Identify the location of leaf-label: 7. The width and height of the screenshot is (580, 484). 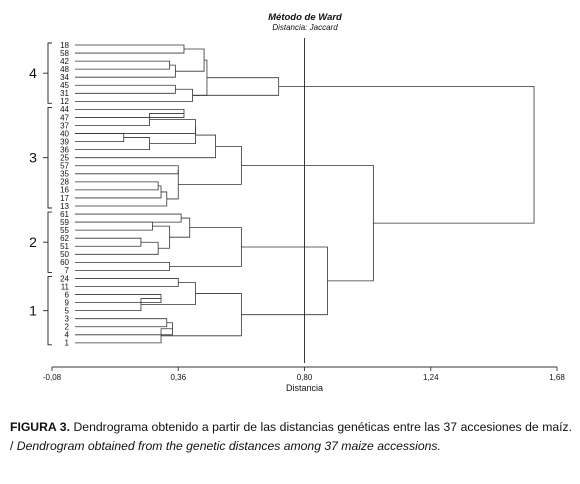
(67, 270).